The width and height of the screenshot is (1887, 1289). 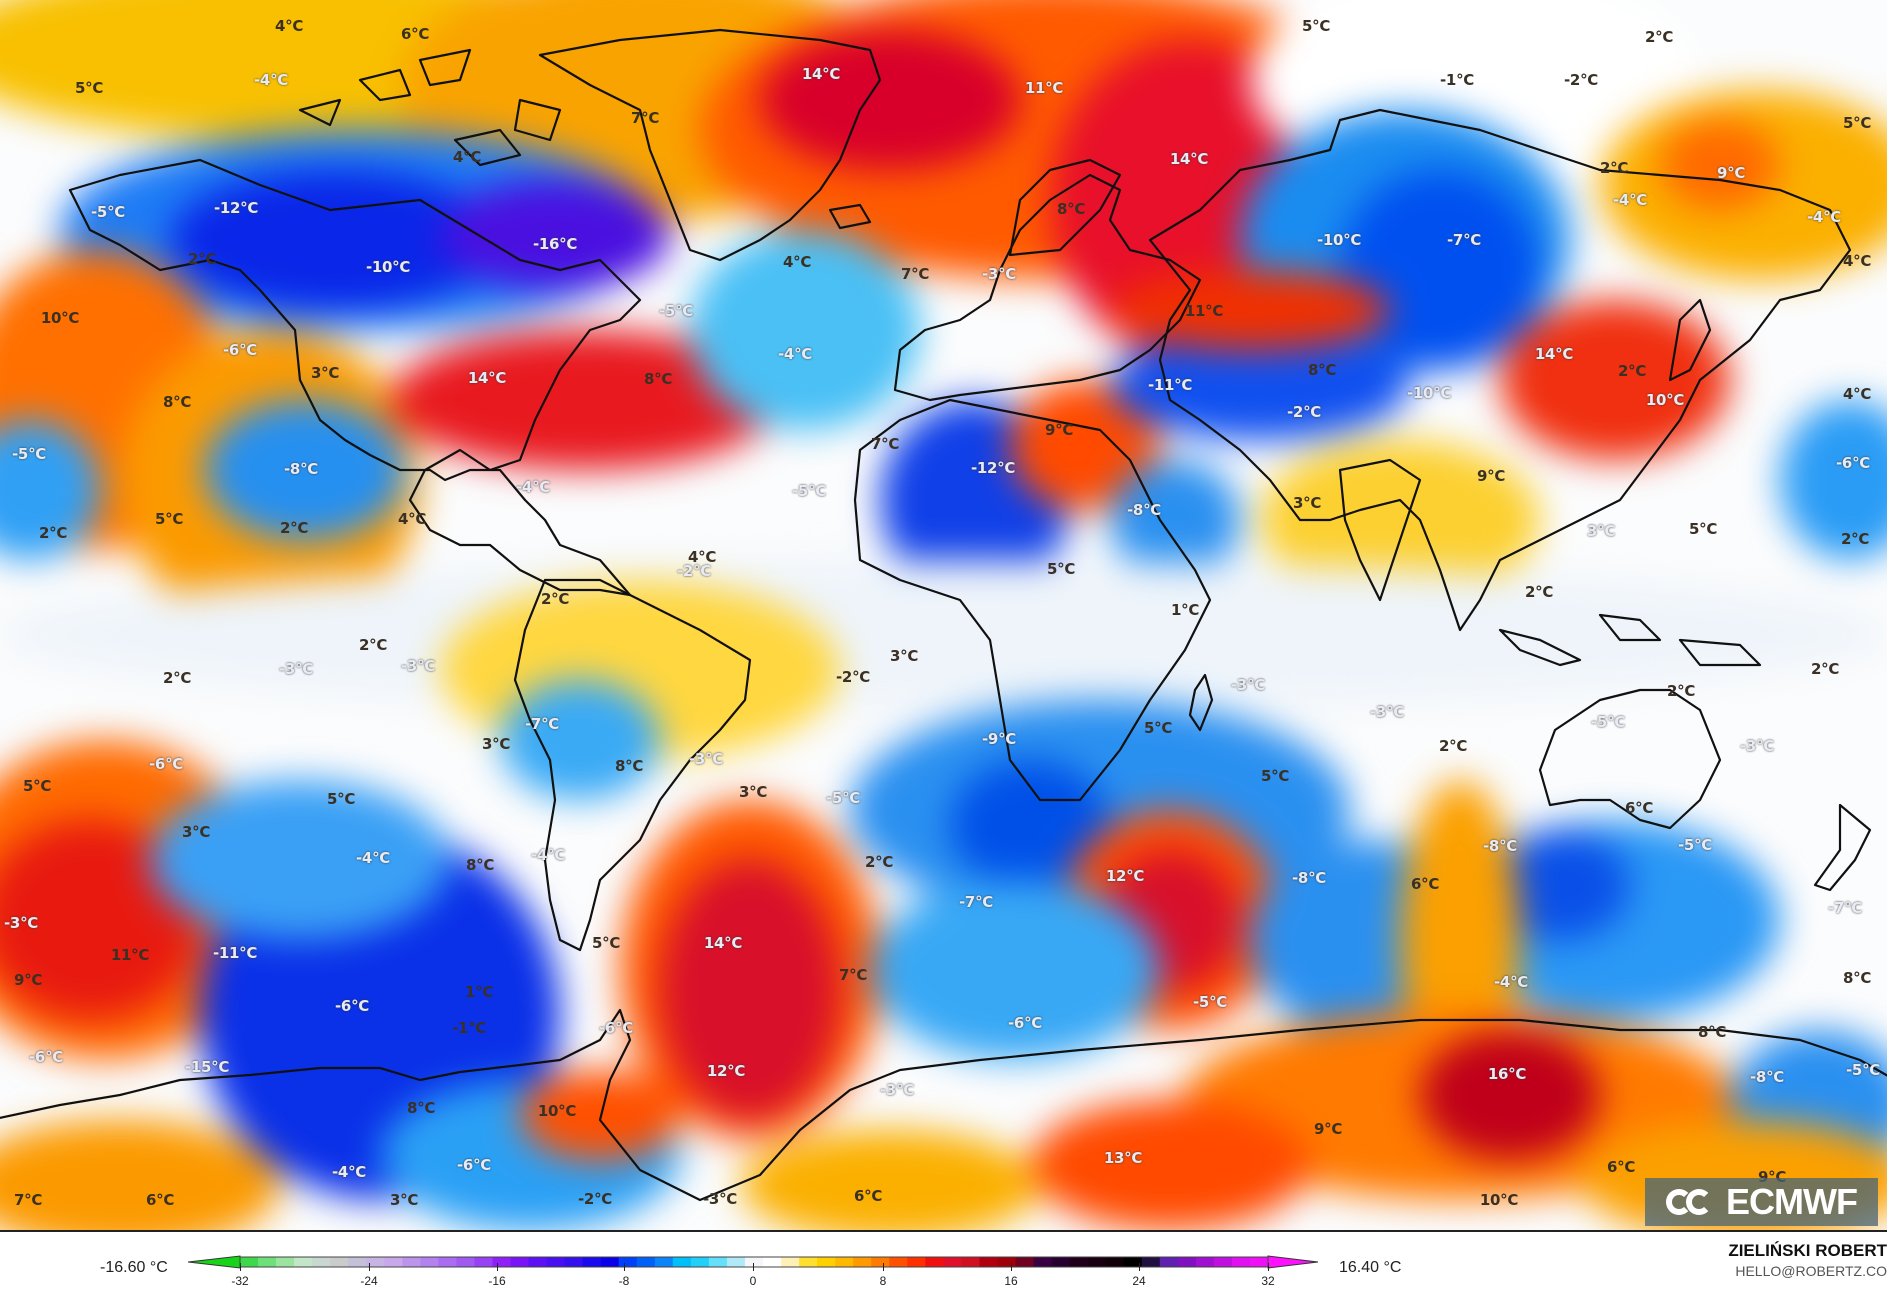 I want to click on colorbar-tick-label: 24, so click(x=1139, y=1281).